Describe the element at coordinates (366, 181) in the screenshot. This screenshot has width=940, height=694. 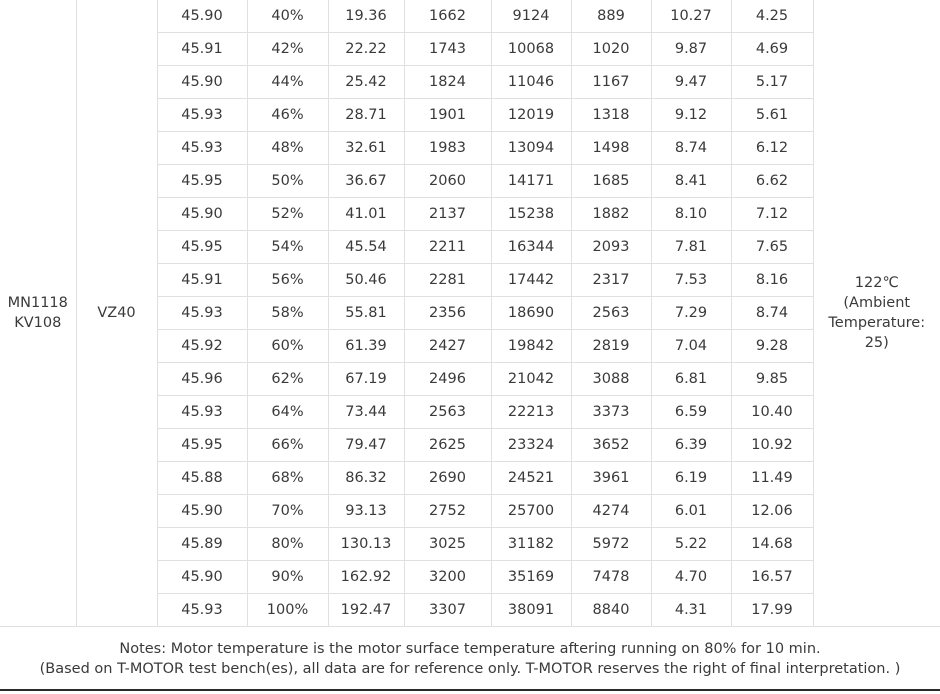
I see `table-cell: 36.67` at that location.